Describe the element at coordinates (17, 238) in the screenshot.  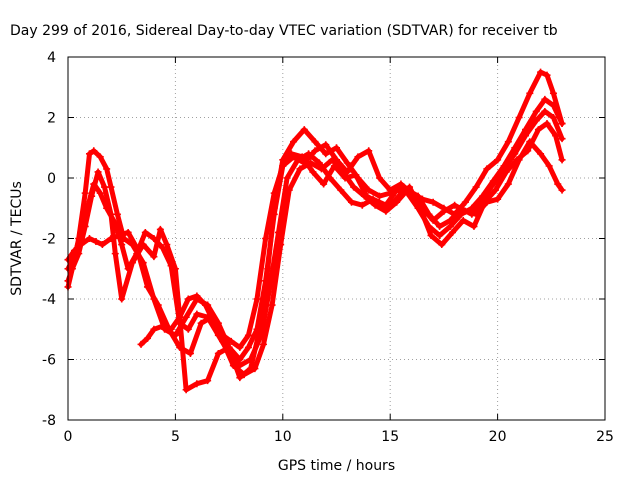
I see `y-axis-label: SDTVAR / TECUs` at that location.